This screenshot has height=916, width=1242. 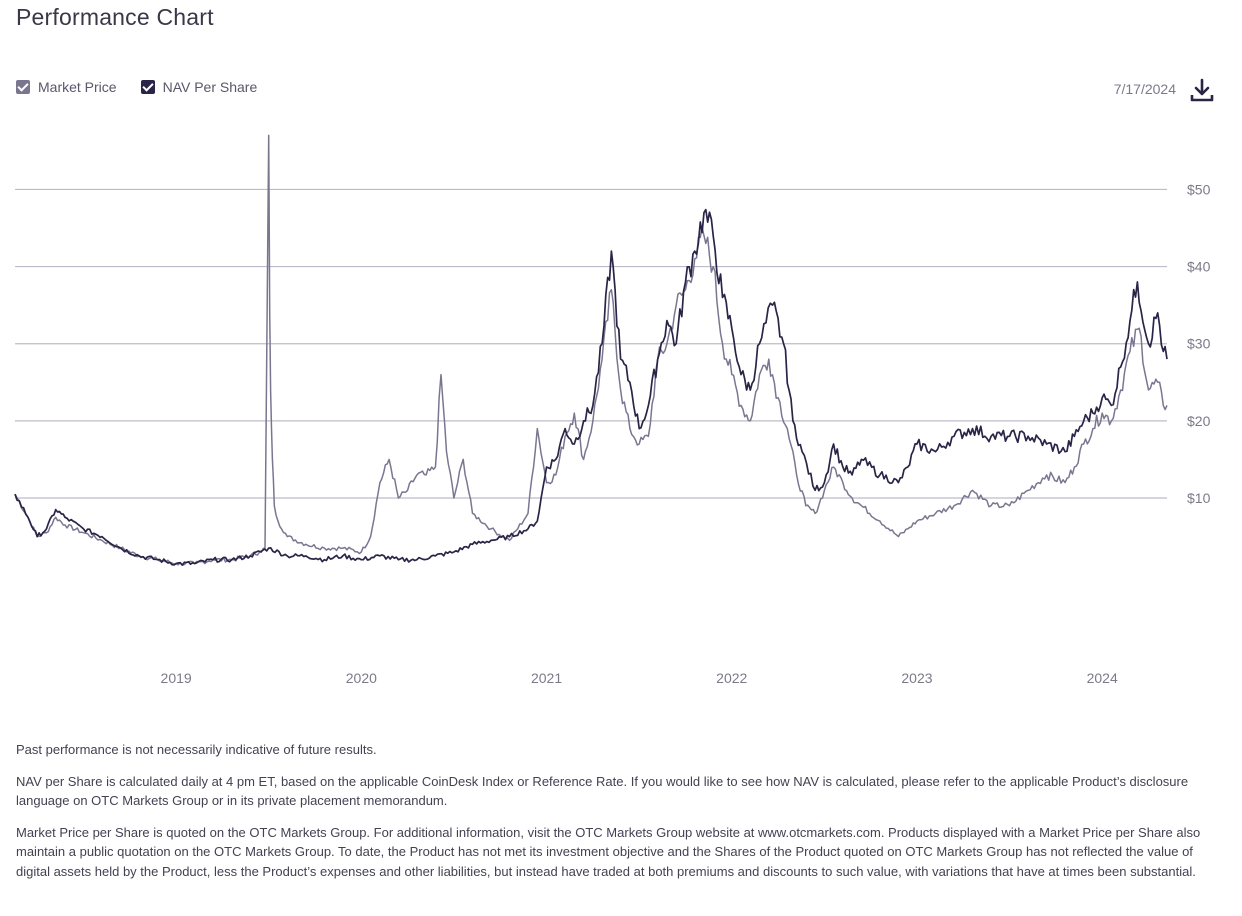 What do you see at coordinates (361, 678) in the screenshot?
I see `x-tick-label: 2020` at bounding box center [361, 678].